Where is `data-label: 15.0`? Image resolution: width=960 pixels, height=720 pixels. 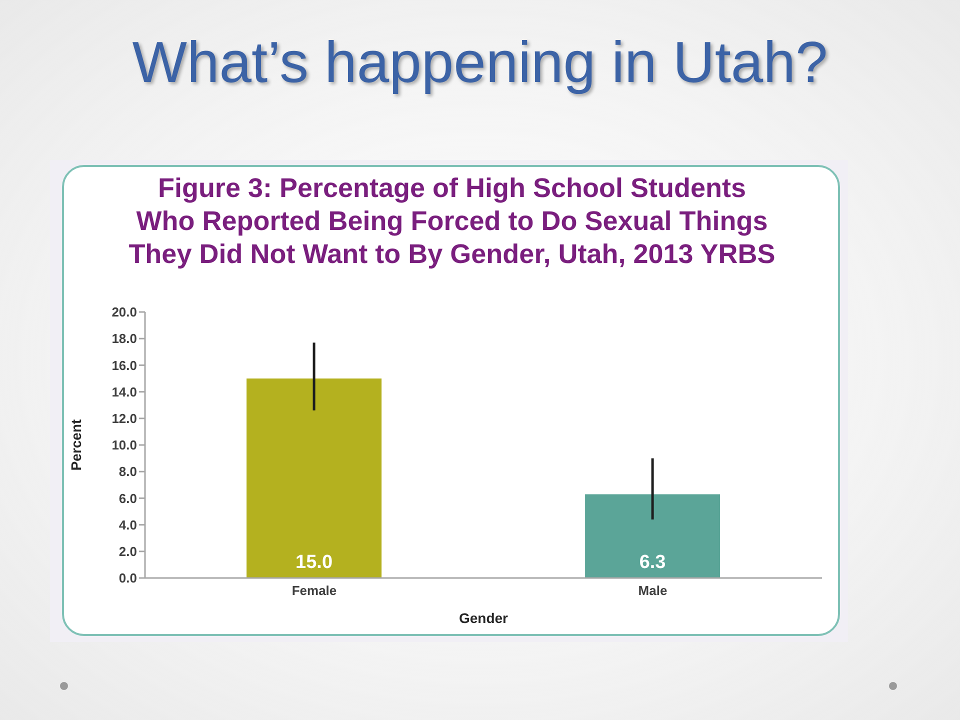 data-label: 15.0 is located at coordinates (314, 562).